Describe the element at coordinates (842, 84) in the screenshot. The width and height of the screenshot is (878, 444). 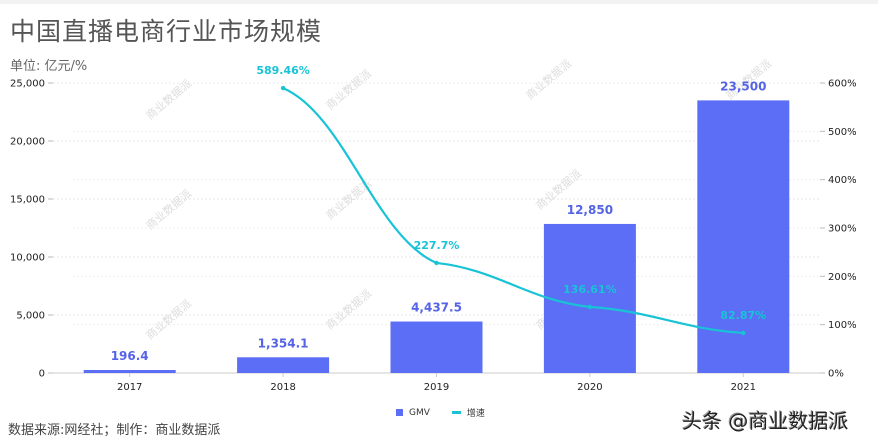
I see `right-axis-tick: 600%` at that location.